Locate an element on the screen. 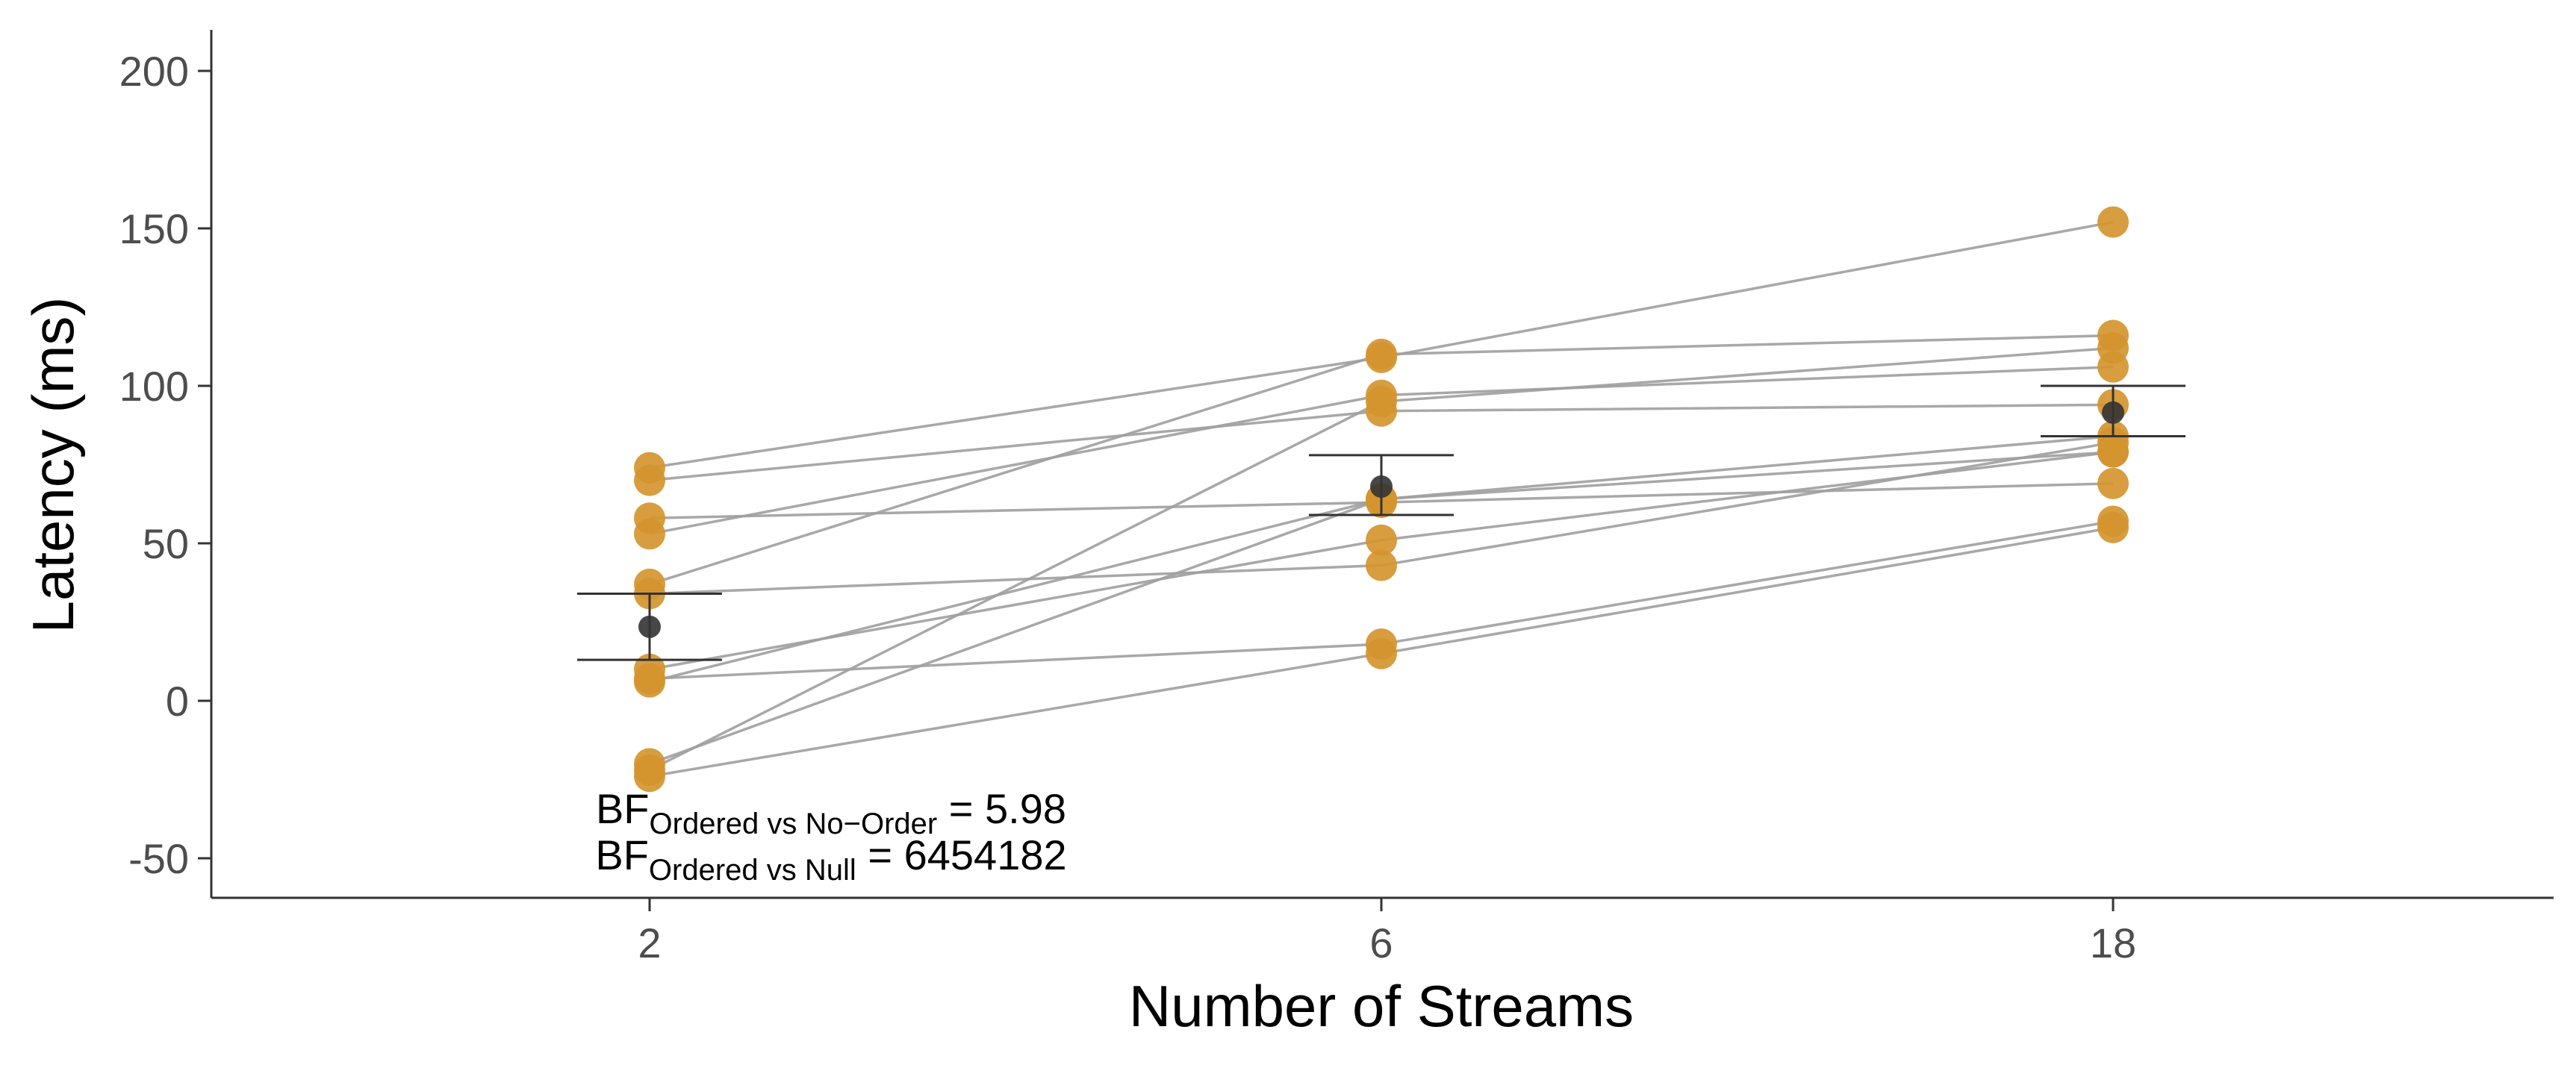 The height and width of the screenshot is (1065, 2576). x-axis-title: Number of Streams is located at coordinates (1381, 1006).